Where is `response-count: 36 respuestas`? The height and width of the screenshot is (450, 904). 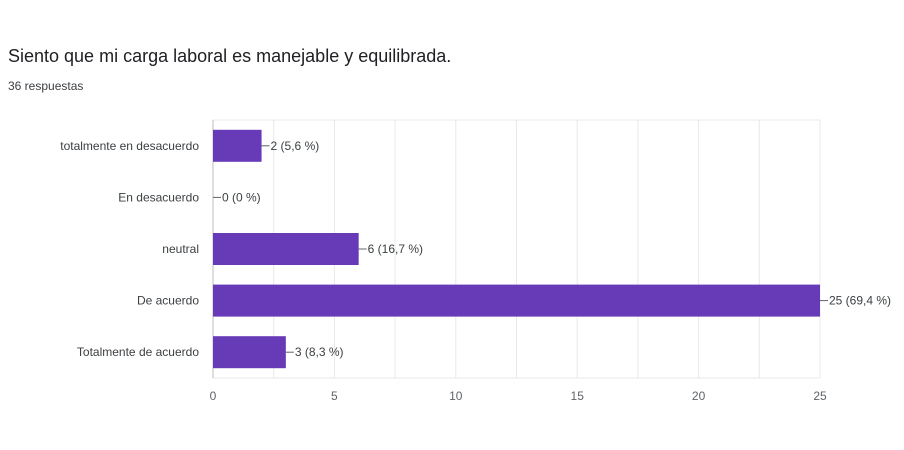 response-count: 36 respuestas is located at coordinates (46, 86).